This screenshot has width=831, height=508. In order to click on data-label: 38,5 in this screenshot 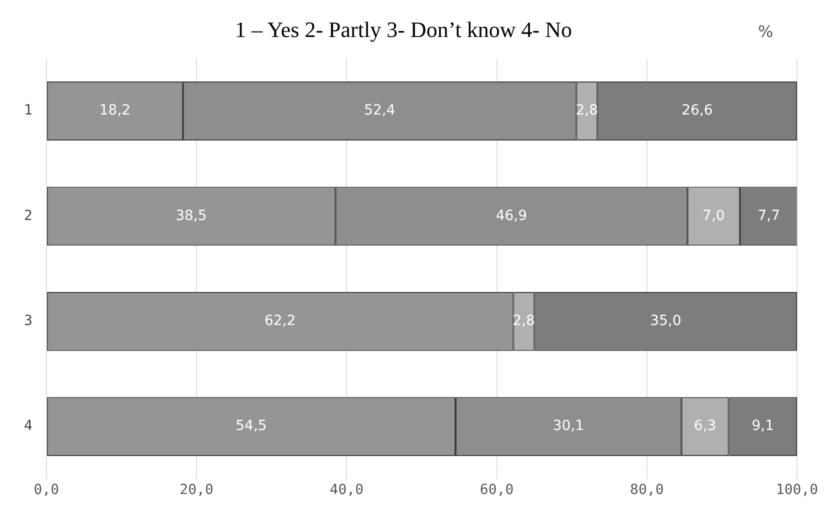, I will do `click(191, 216)`.